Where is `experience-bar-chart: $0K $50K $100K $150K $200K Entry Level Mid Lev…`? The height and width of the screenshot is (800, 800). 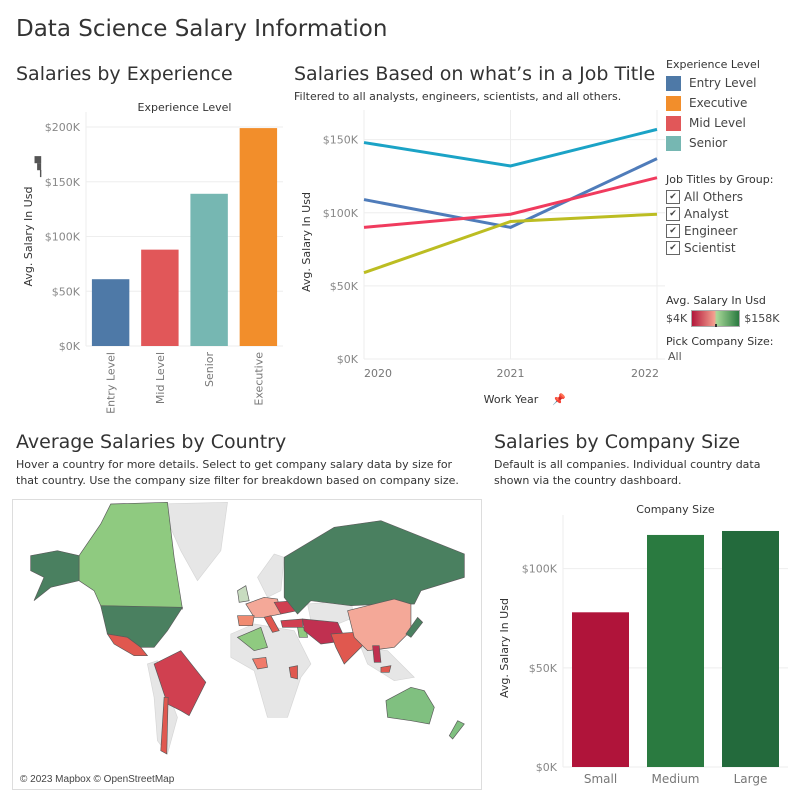
experience-bar-chart: $0K $50K $100K $150K $200K Entry Level Mid Lev… is located at coordinates (152, 263).